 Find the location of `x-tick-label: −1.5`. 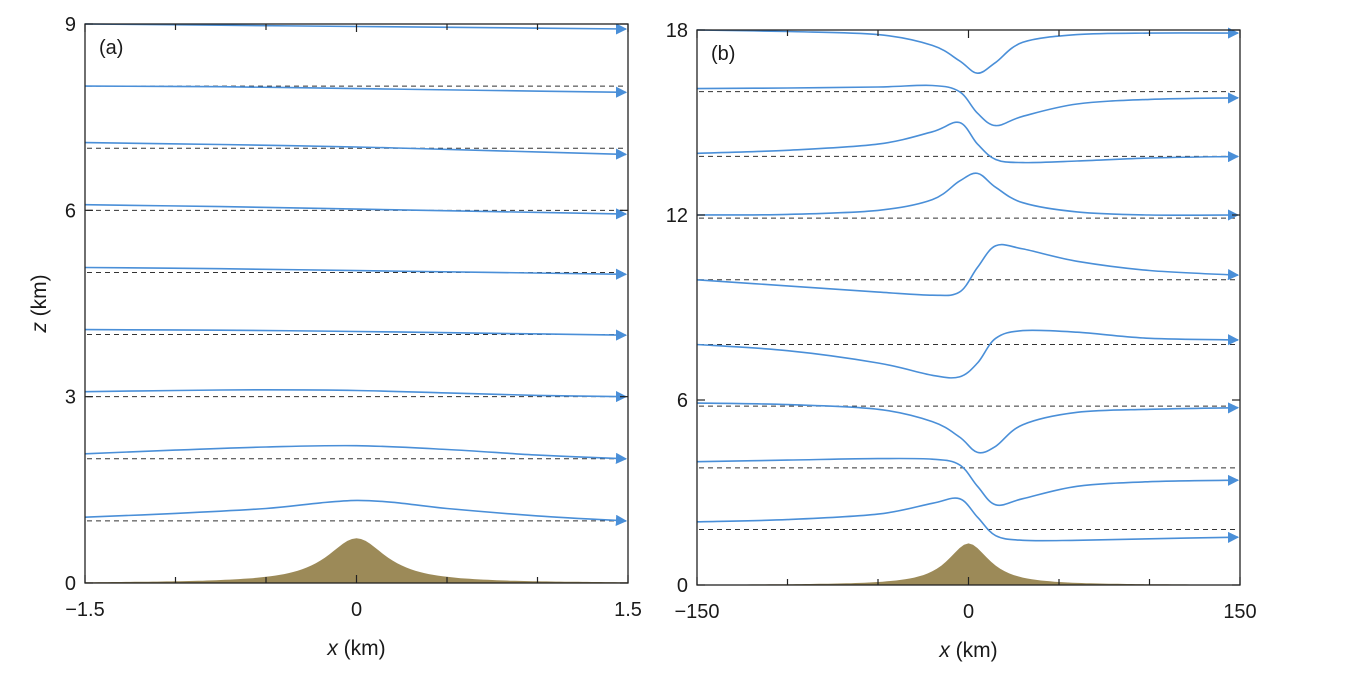

x-tick-label: −1.5 is located at coordinates (84, 610).